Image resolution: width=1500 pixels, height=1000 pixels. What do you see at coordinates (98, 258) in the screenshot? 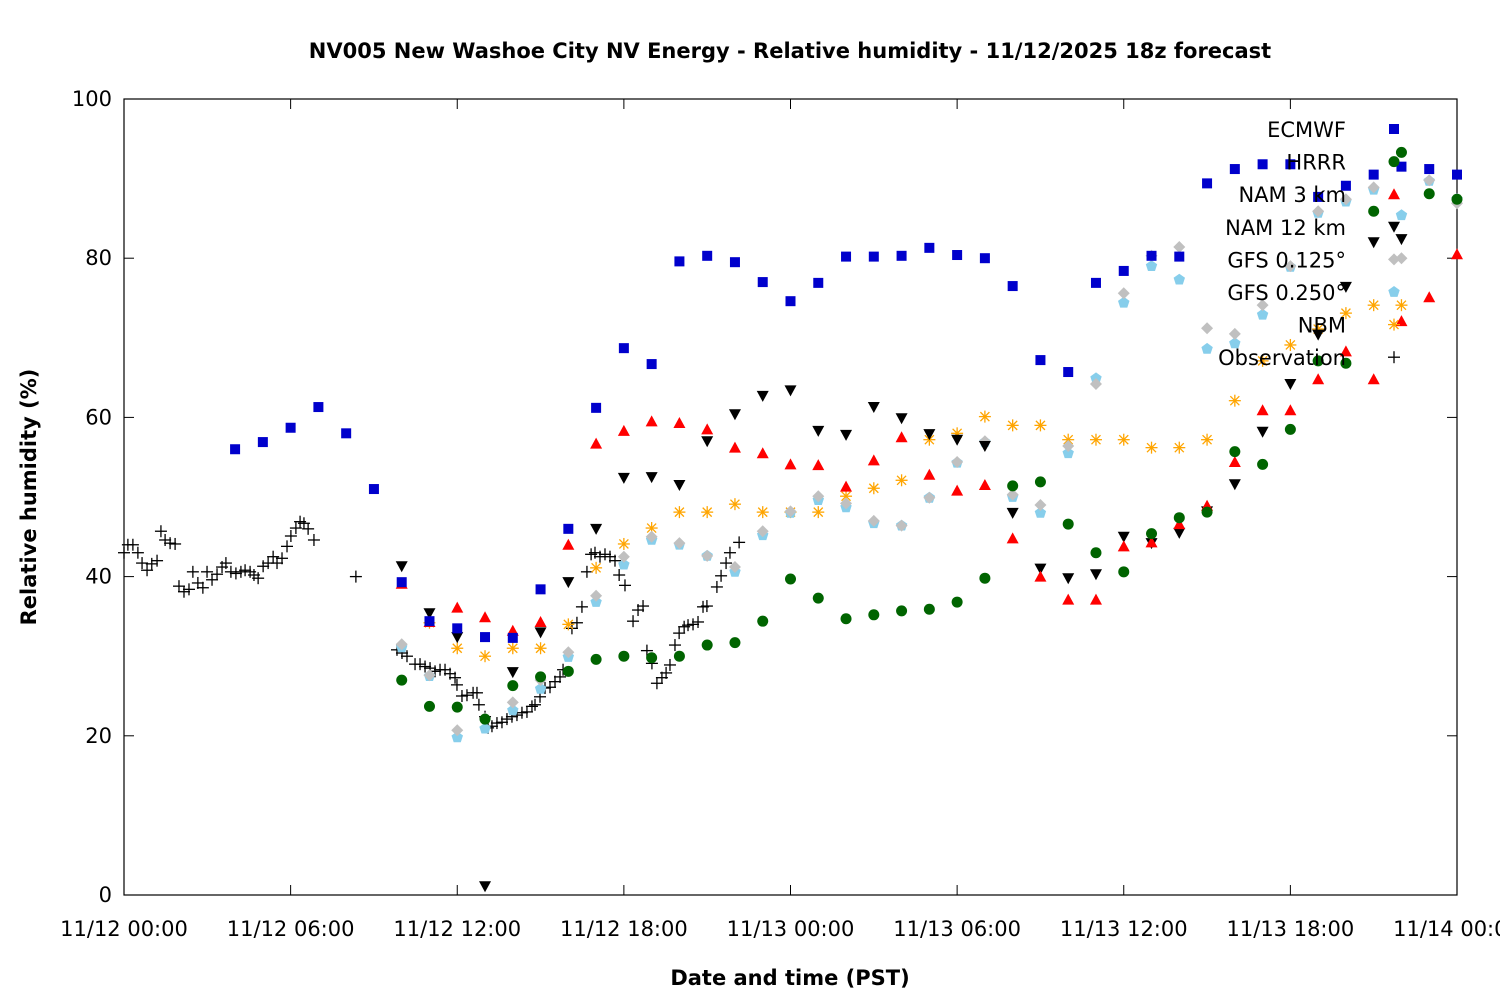
I see `y-tick-label: 80` at bounding box center [98, 258].